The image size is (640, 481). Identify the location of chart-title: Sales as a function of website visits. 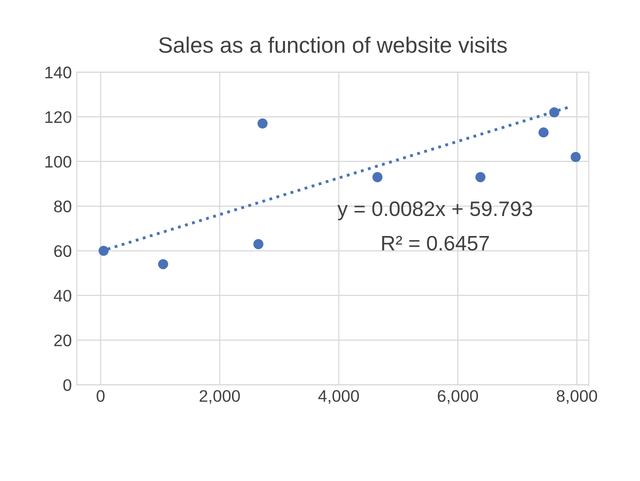
(333, 44).